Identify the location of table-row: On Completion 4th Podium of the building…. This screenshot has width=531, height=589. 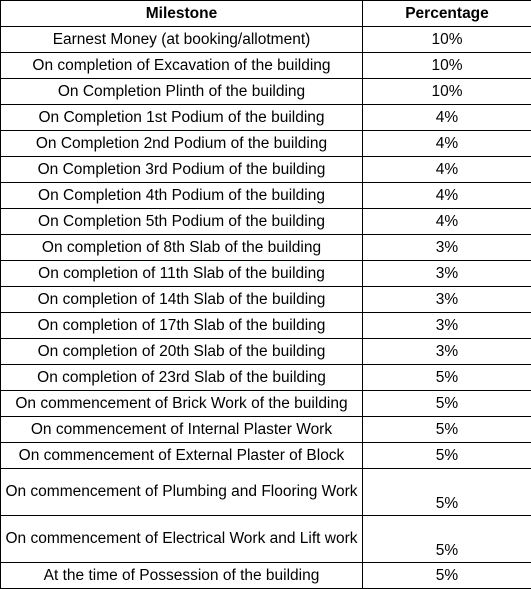
(266, 196).